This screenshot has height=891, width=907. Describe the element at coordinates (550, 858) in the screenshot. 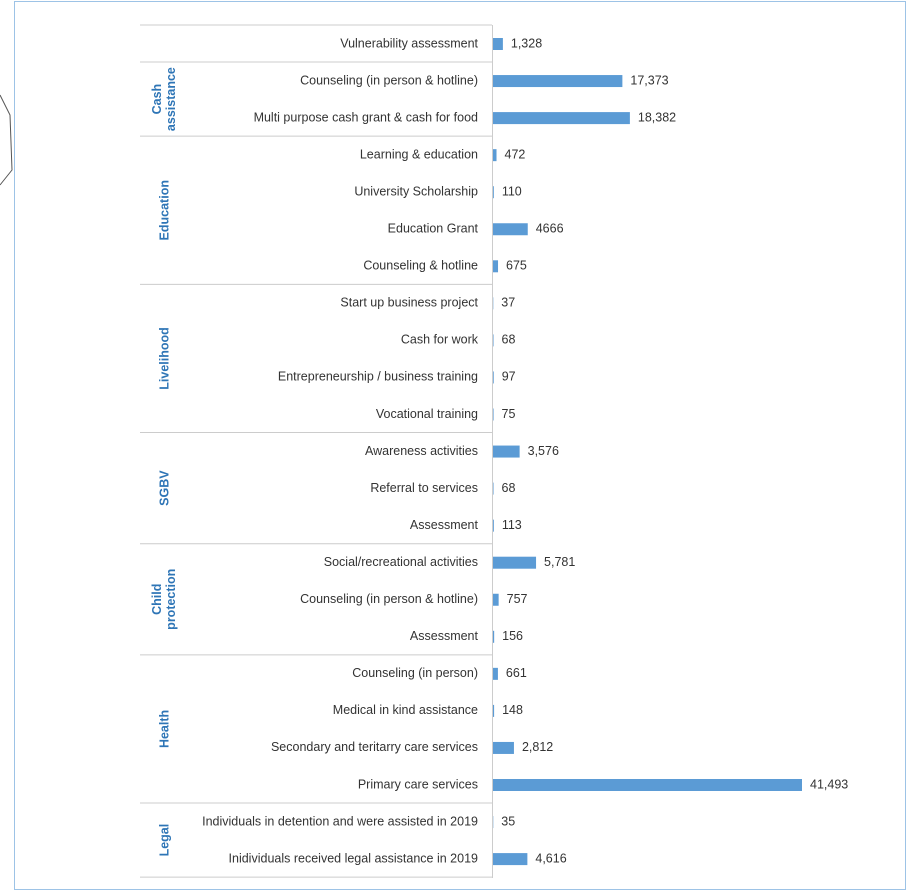

I see `value-label: 4,616` at that location.